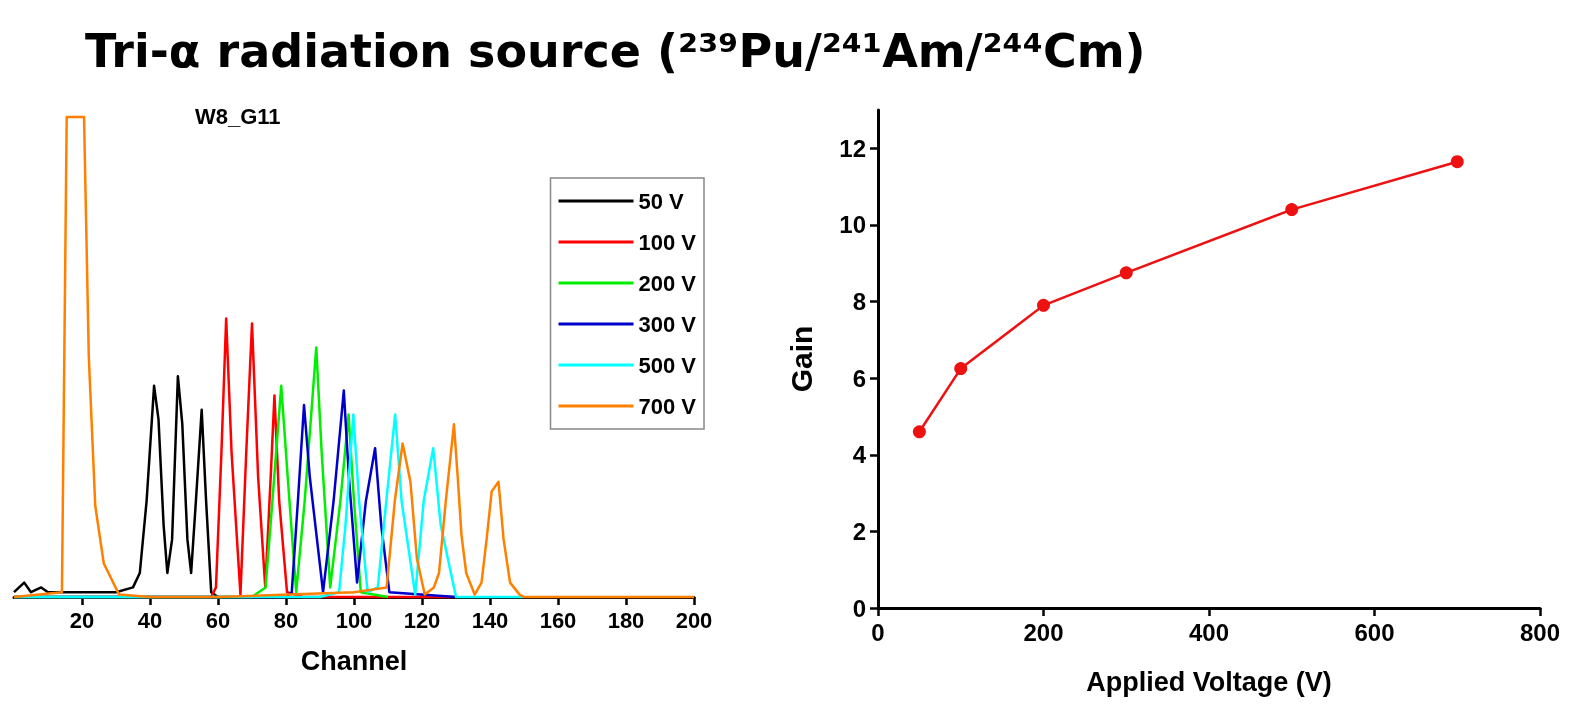 Image resolution: width=1588 pixels, height=710 pixels. I want to click on x-tick-label: 80, so click(286, 620).